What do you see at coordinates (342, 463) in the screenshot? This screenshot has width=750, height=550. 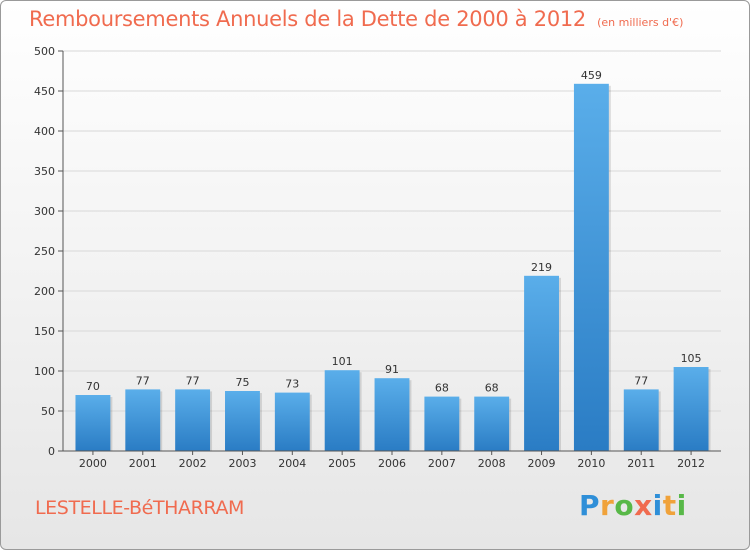 I see `x-tick-label: 2005` at bounding box center [342, 463].